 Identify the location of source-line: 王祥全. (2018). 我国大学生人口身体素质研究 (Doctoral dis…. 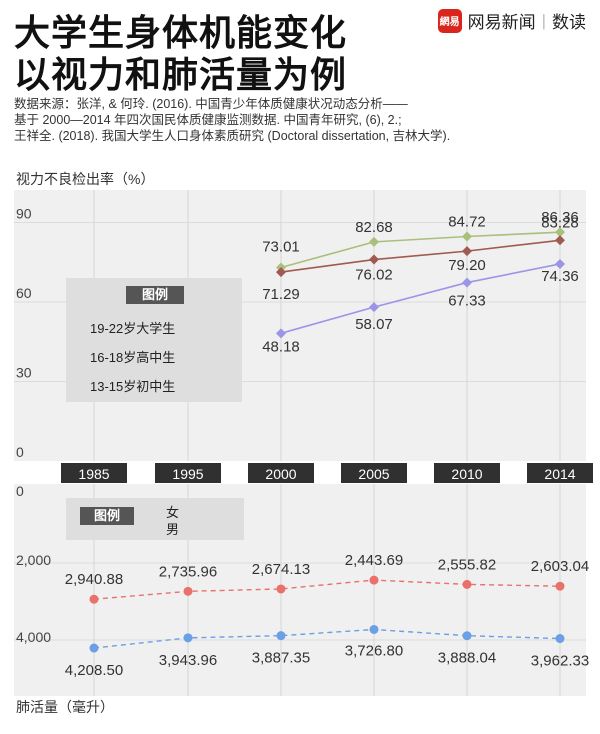
(232, 136).